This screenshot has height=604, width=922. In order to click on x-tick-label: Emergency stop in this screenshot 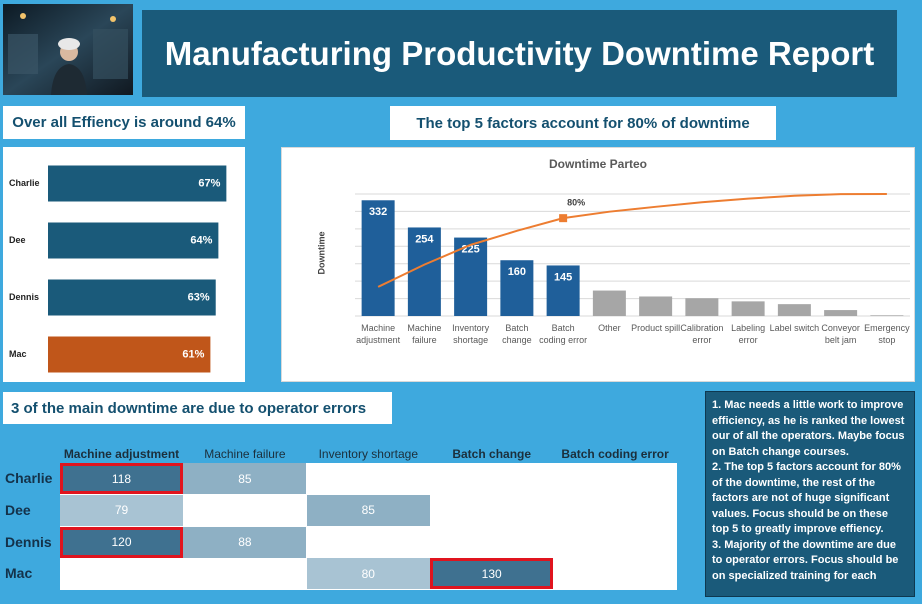, I will do `click(887, 334)`.